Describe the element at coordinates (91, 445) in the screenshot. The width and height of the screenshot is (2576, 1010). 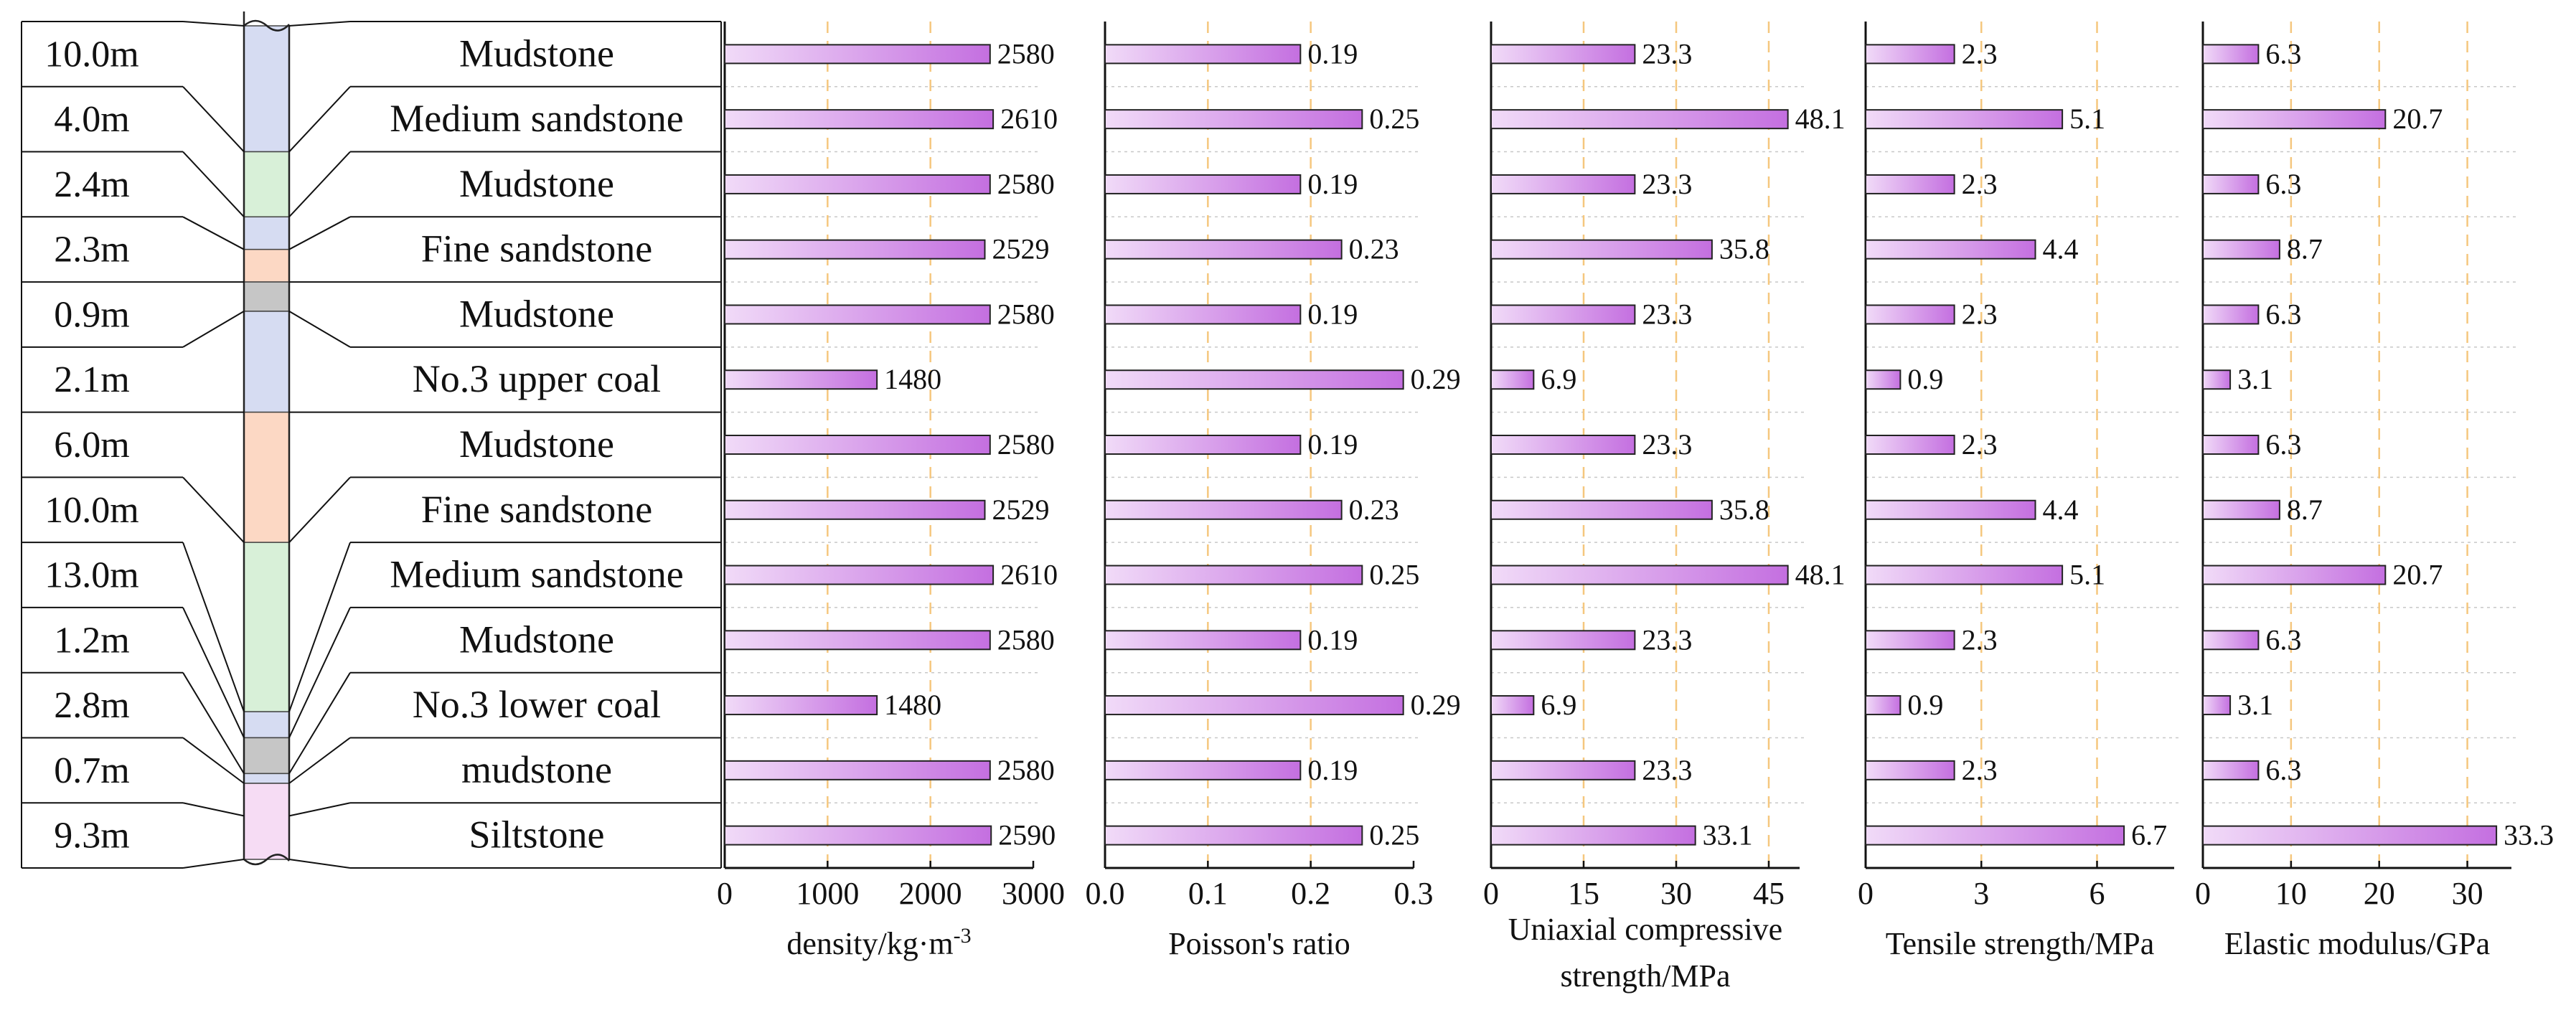
I see `thickness-label: 6.0m` at that location.